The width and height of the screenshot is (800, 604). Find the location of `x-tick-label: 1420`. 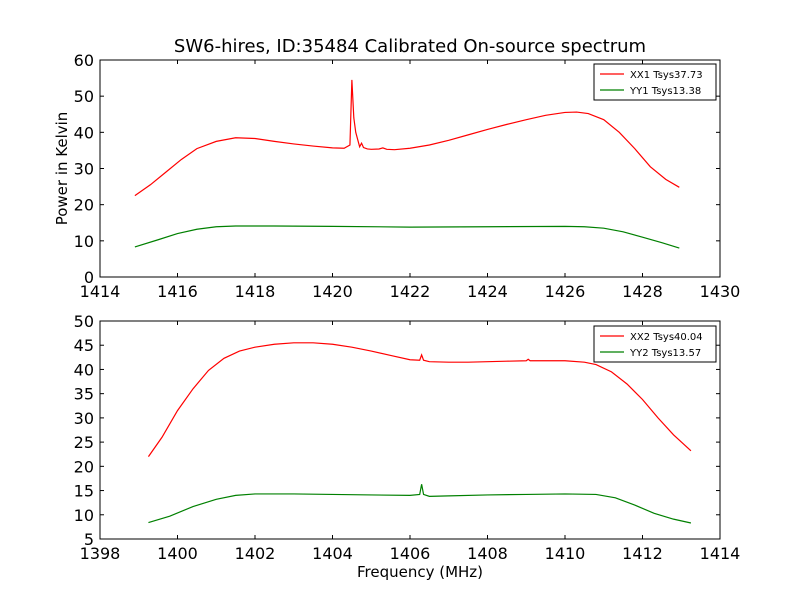

x-tick-label: 1420 is located at coordinates (332, 291).